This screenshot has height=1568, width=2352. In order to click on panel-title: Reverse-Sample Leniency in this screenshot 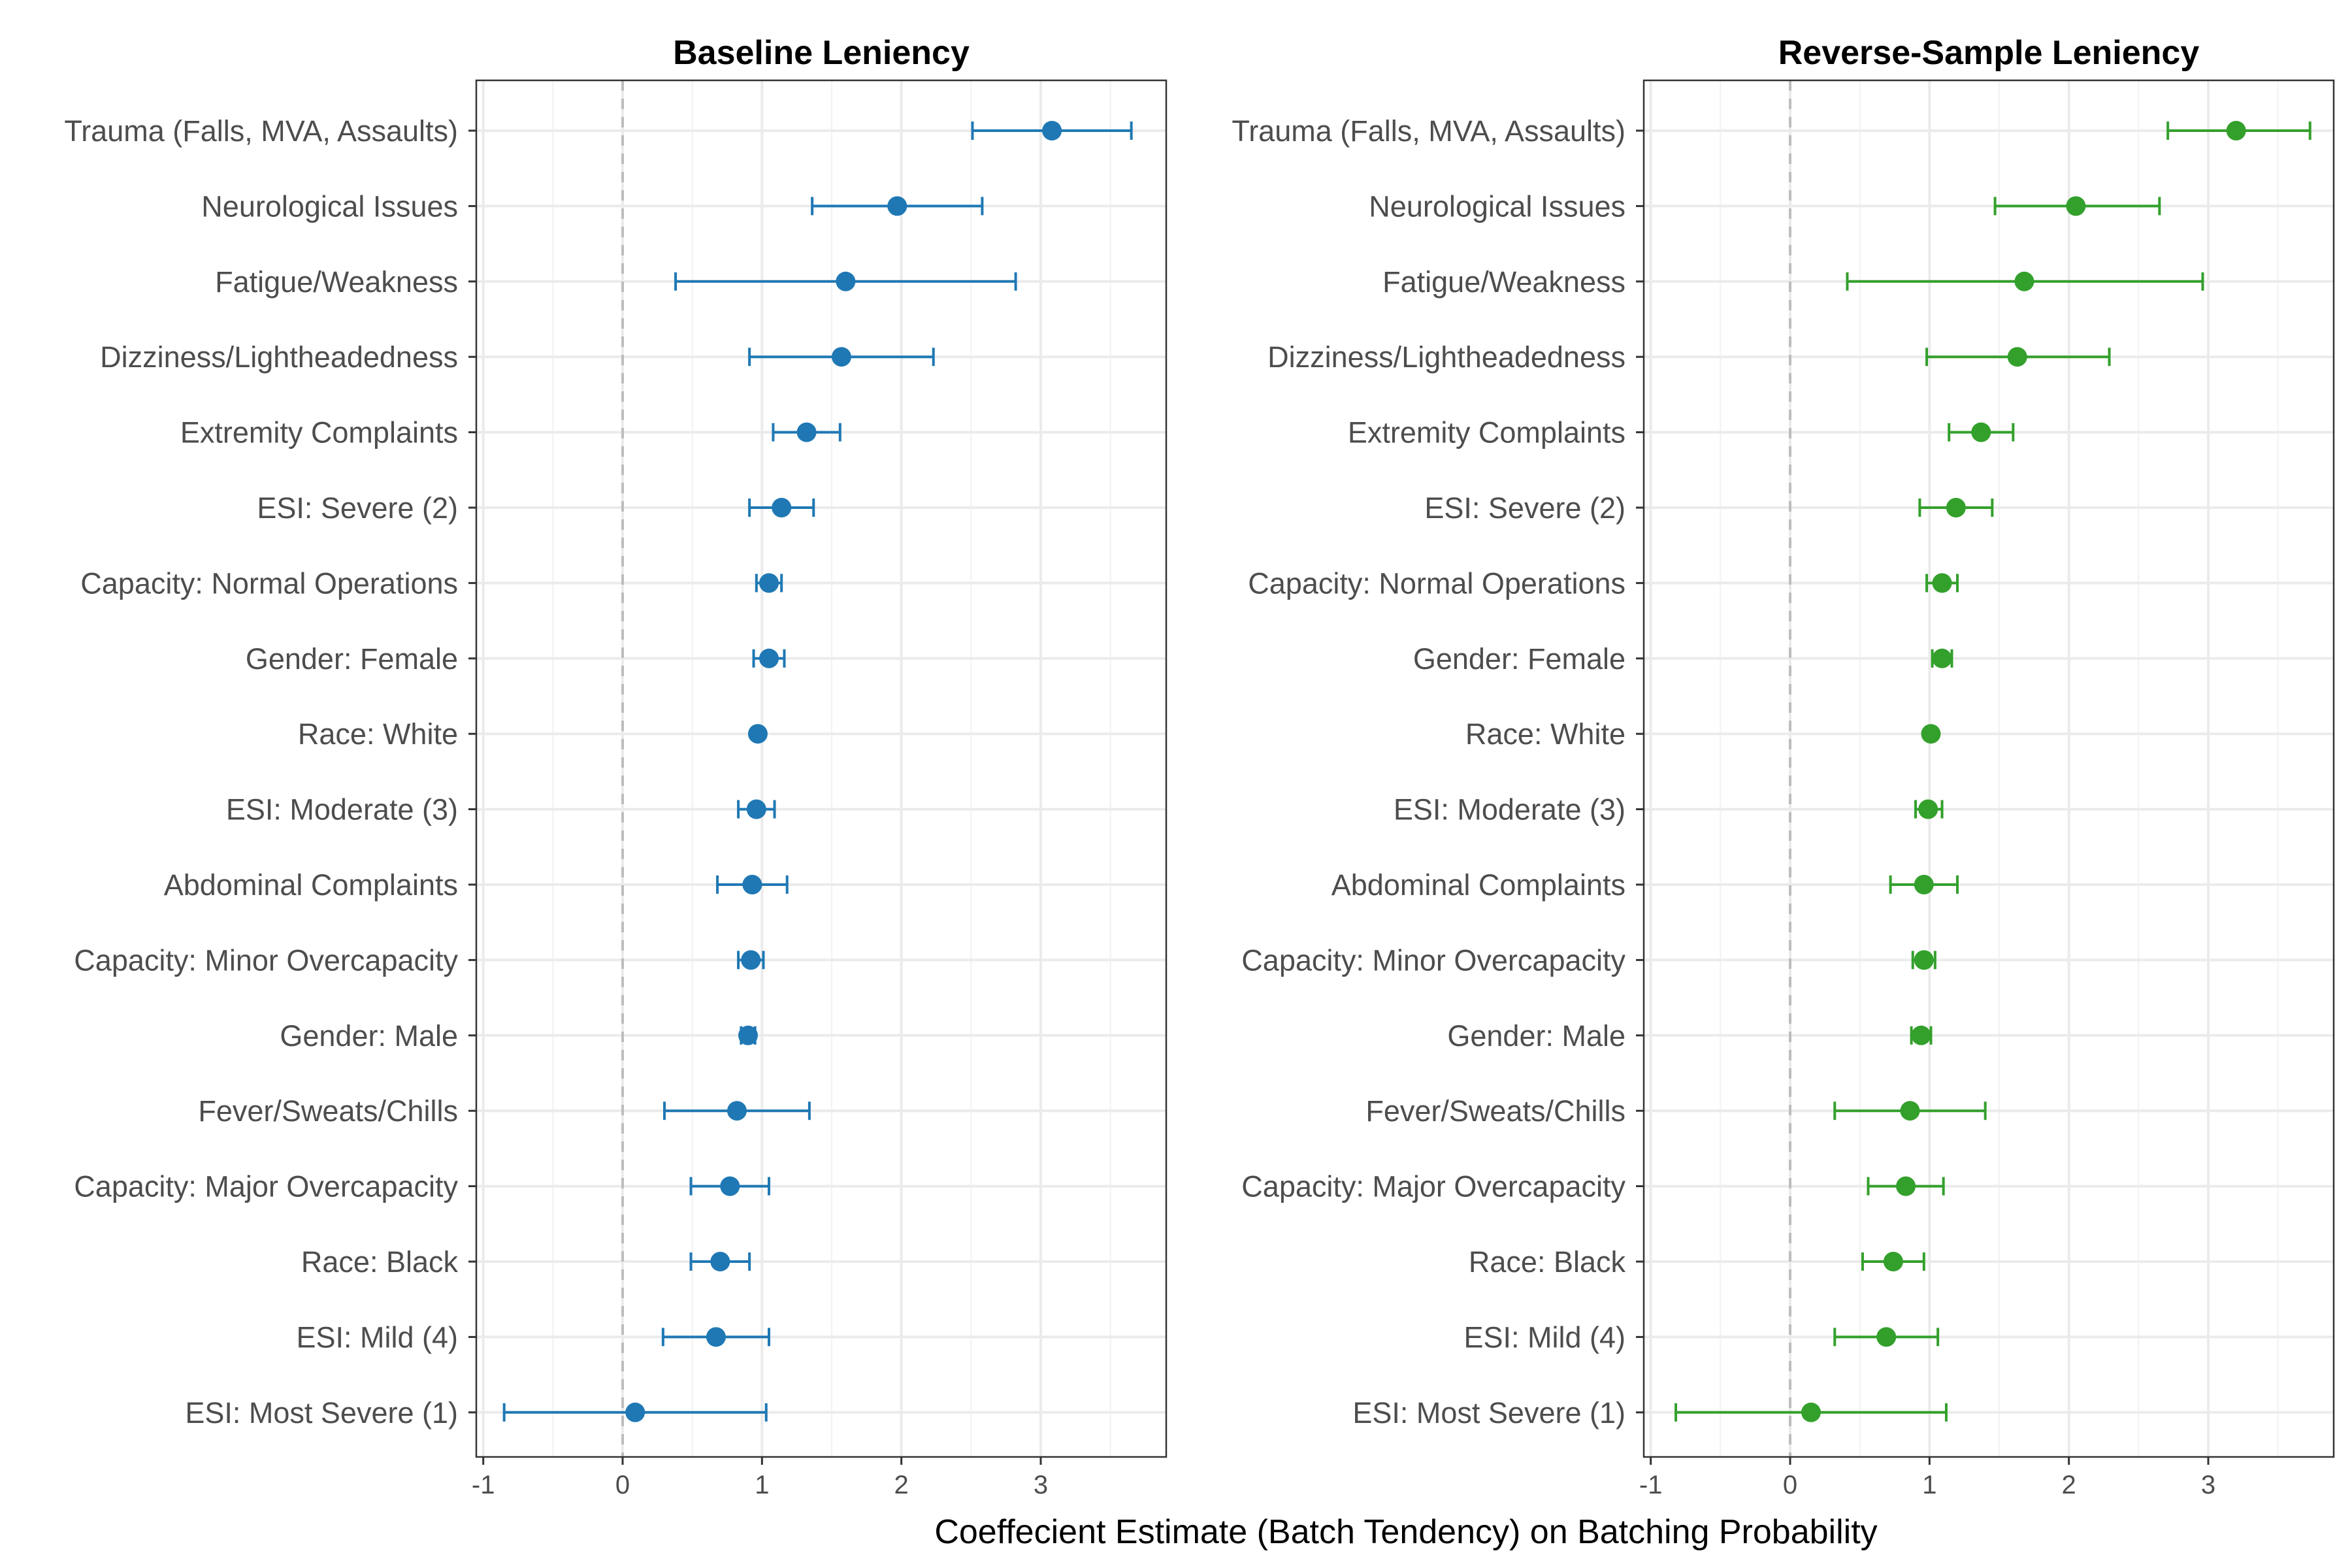, I will do `click(1989, 53)`.